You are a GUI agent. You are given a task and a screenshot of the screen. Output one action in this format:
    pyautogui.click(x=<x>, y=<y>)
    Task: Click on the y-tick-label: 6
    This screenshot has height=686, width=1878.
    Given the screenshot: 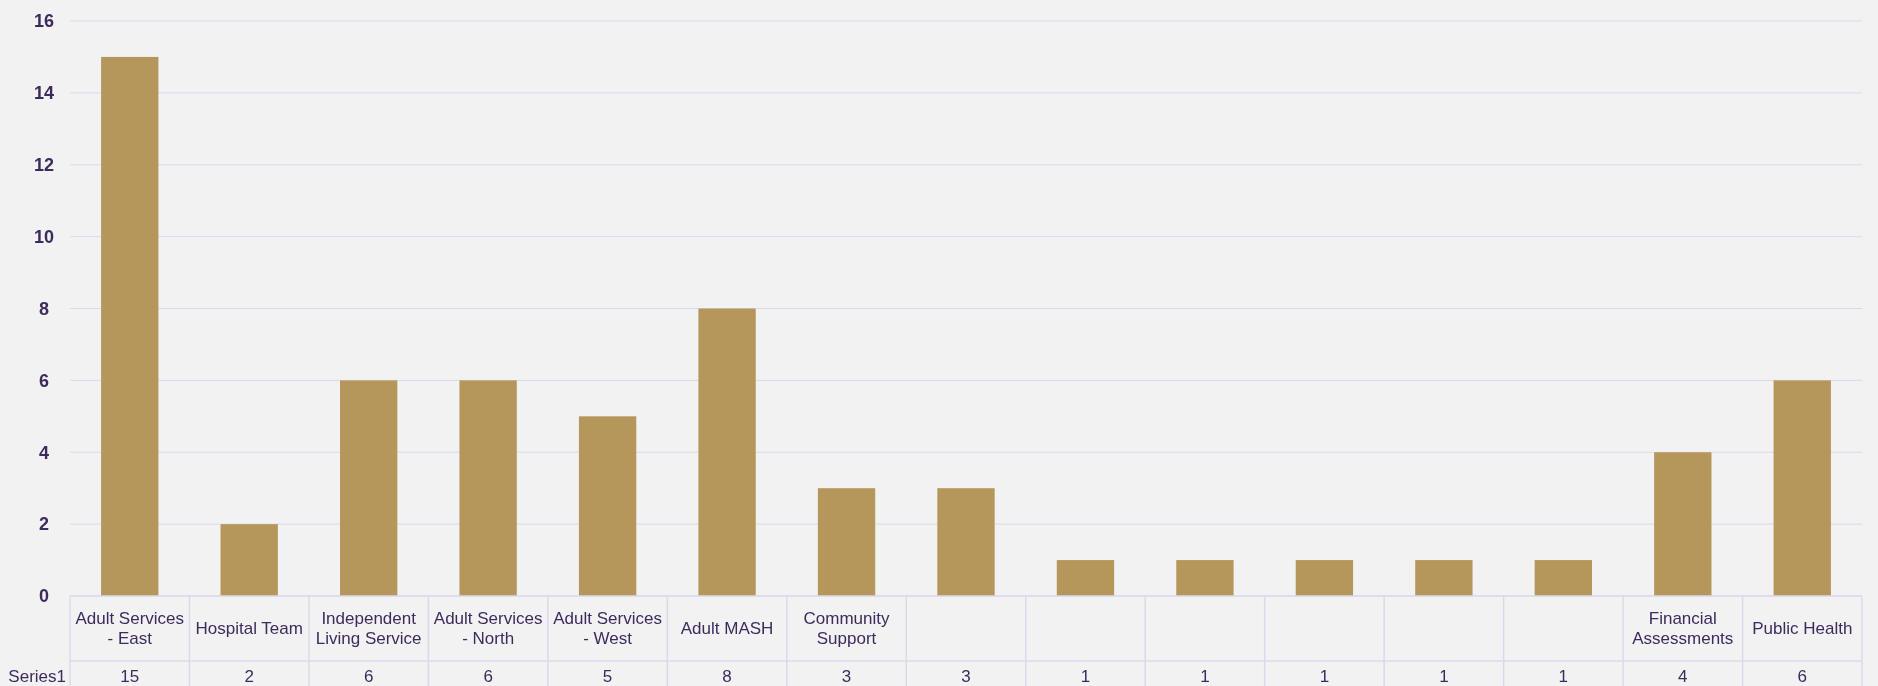 What is the action you would take?
    pyautogui.click(x=44, y=380)
    